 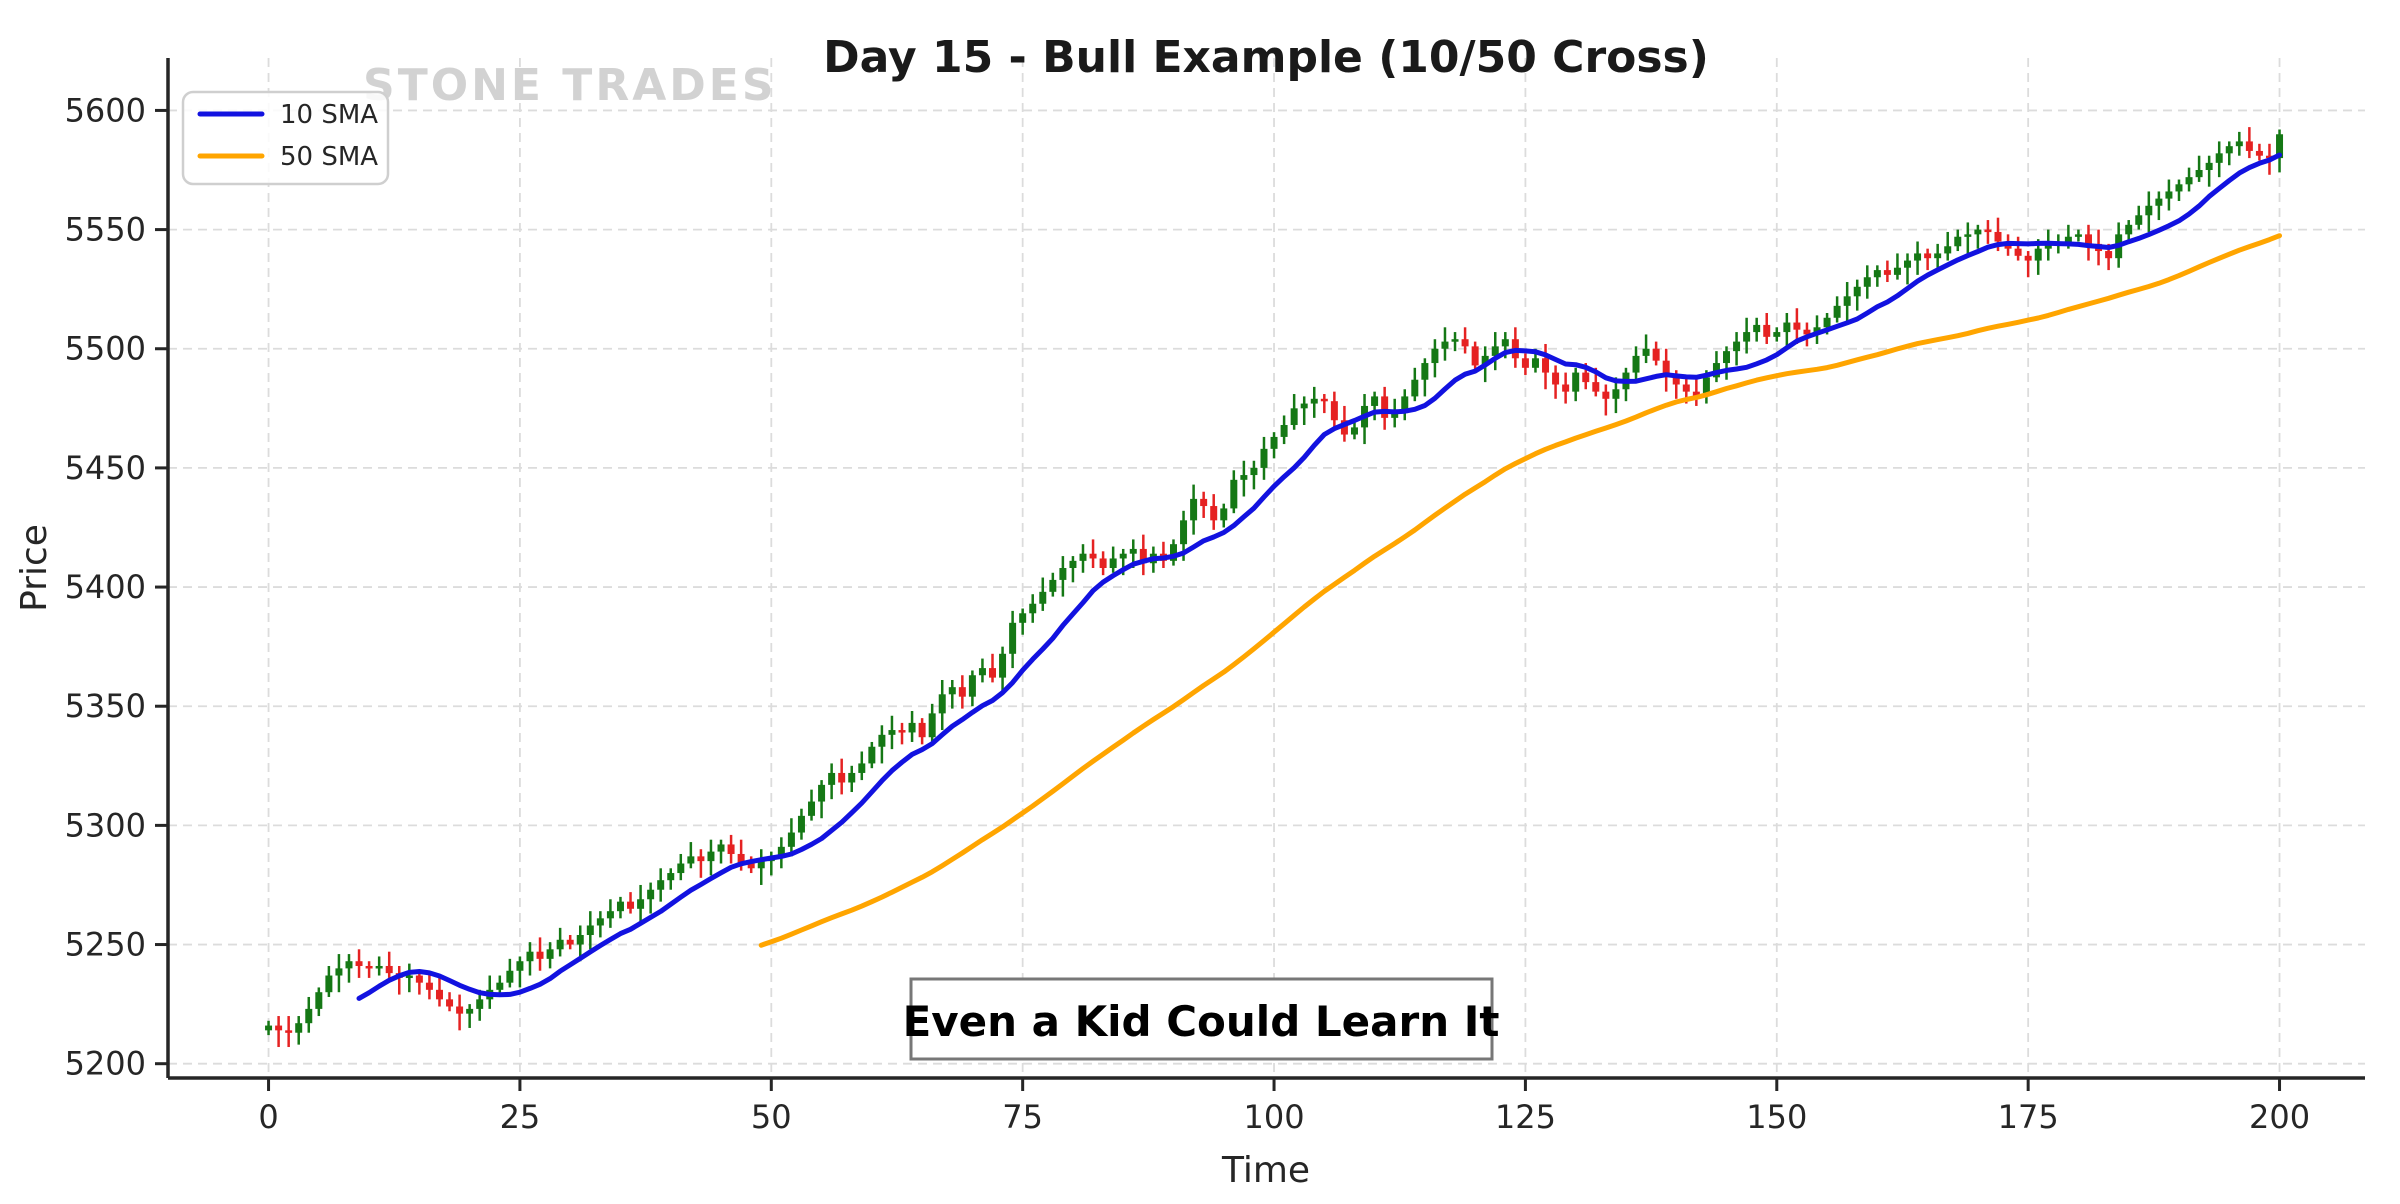 What do you see at coordinates (520, 1117) in the screenshot?
I see `x-tick-label: 25` at bounding box center [520, 1117].